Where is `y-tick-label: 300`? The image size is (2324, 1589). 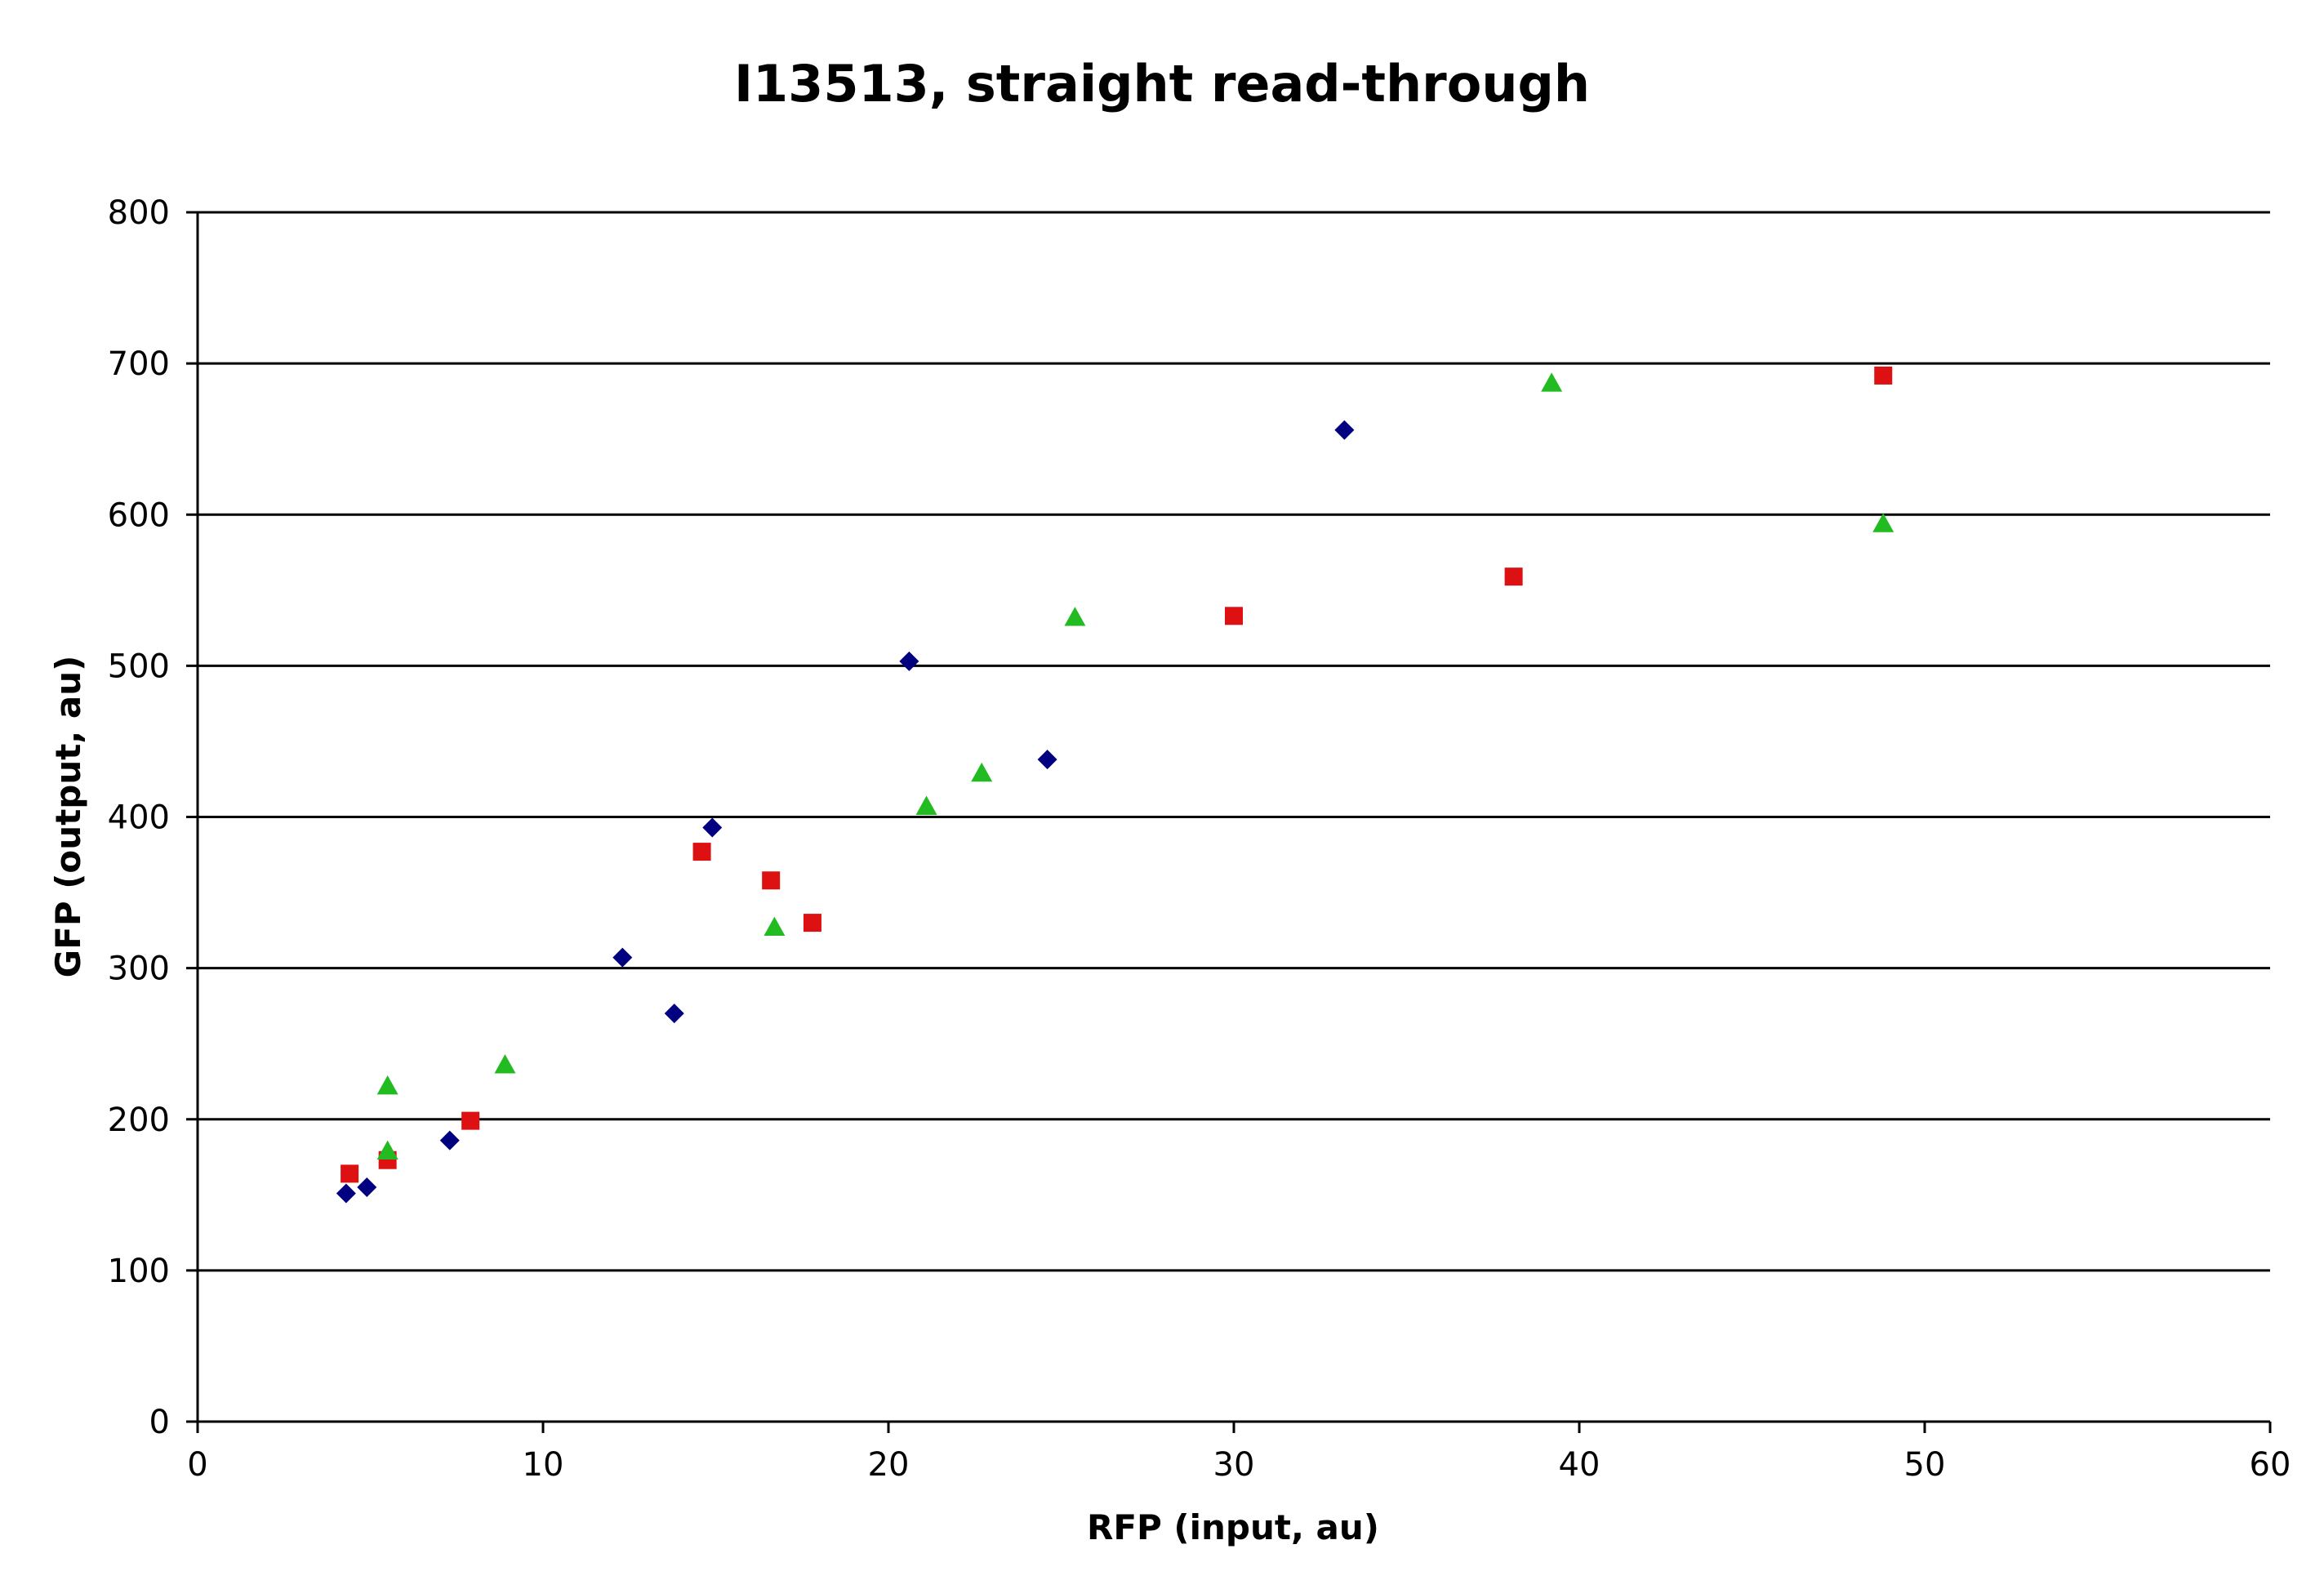 y-tick-label: 300 is located at coordinates (139, 969).